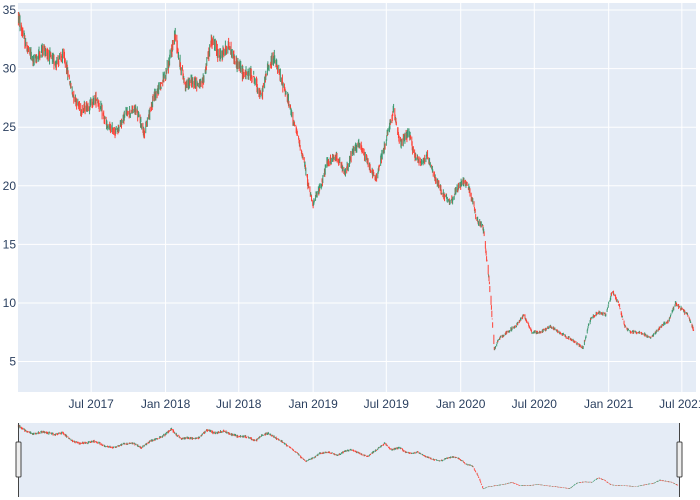  I want to click on y-tick-label: 20, so click(10, 186).